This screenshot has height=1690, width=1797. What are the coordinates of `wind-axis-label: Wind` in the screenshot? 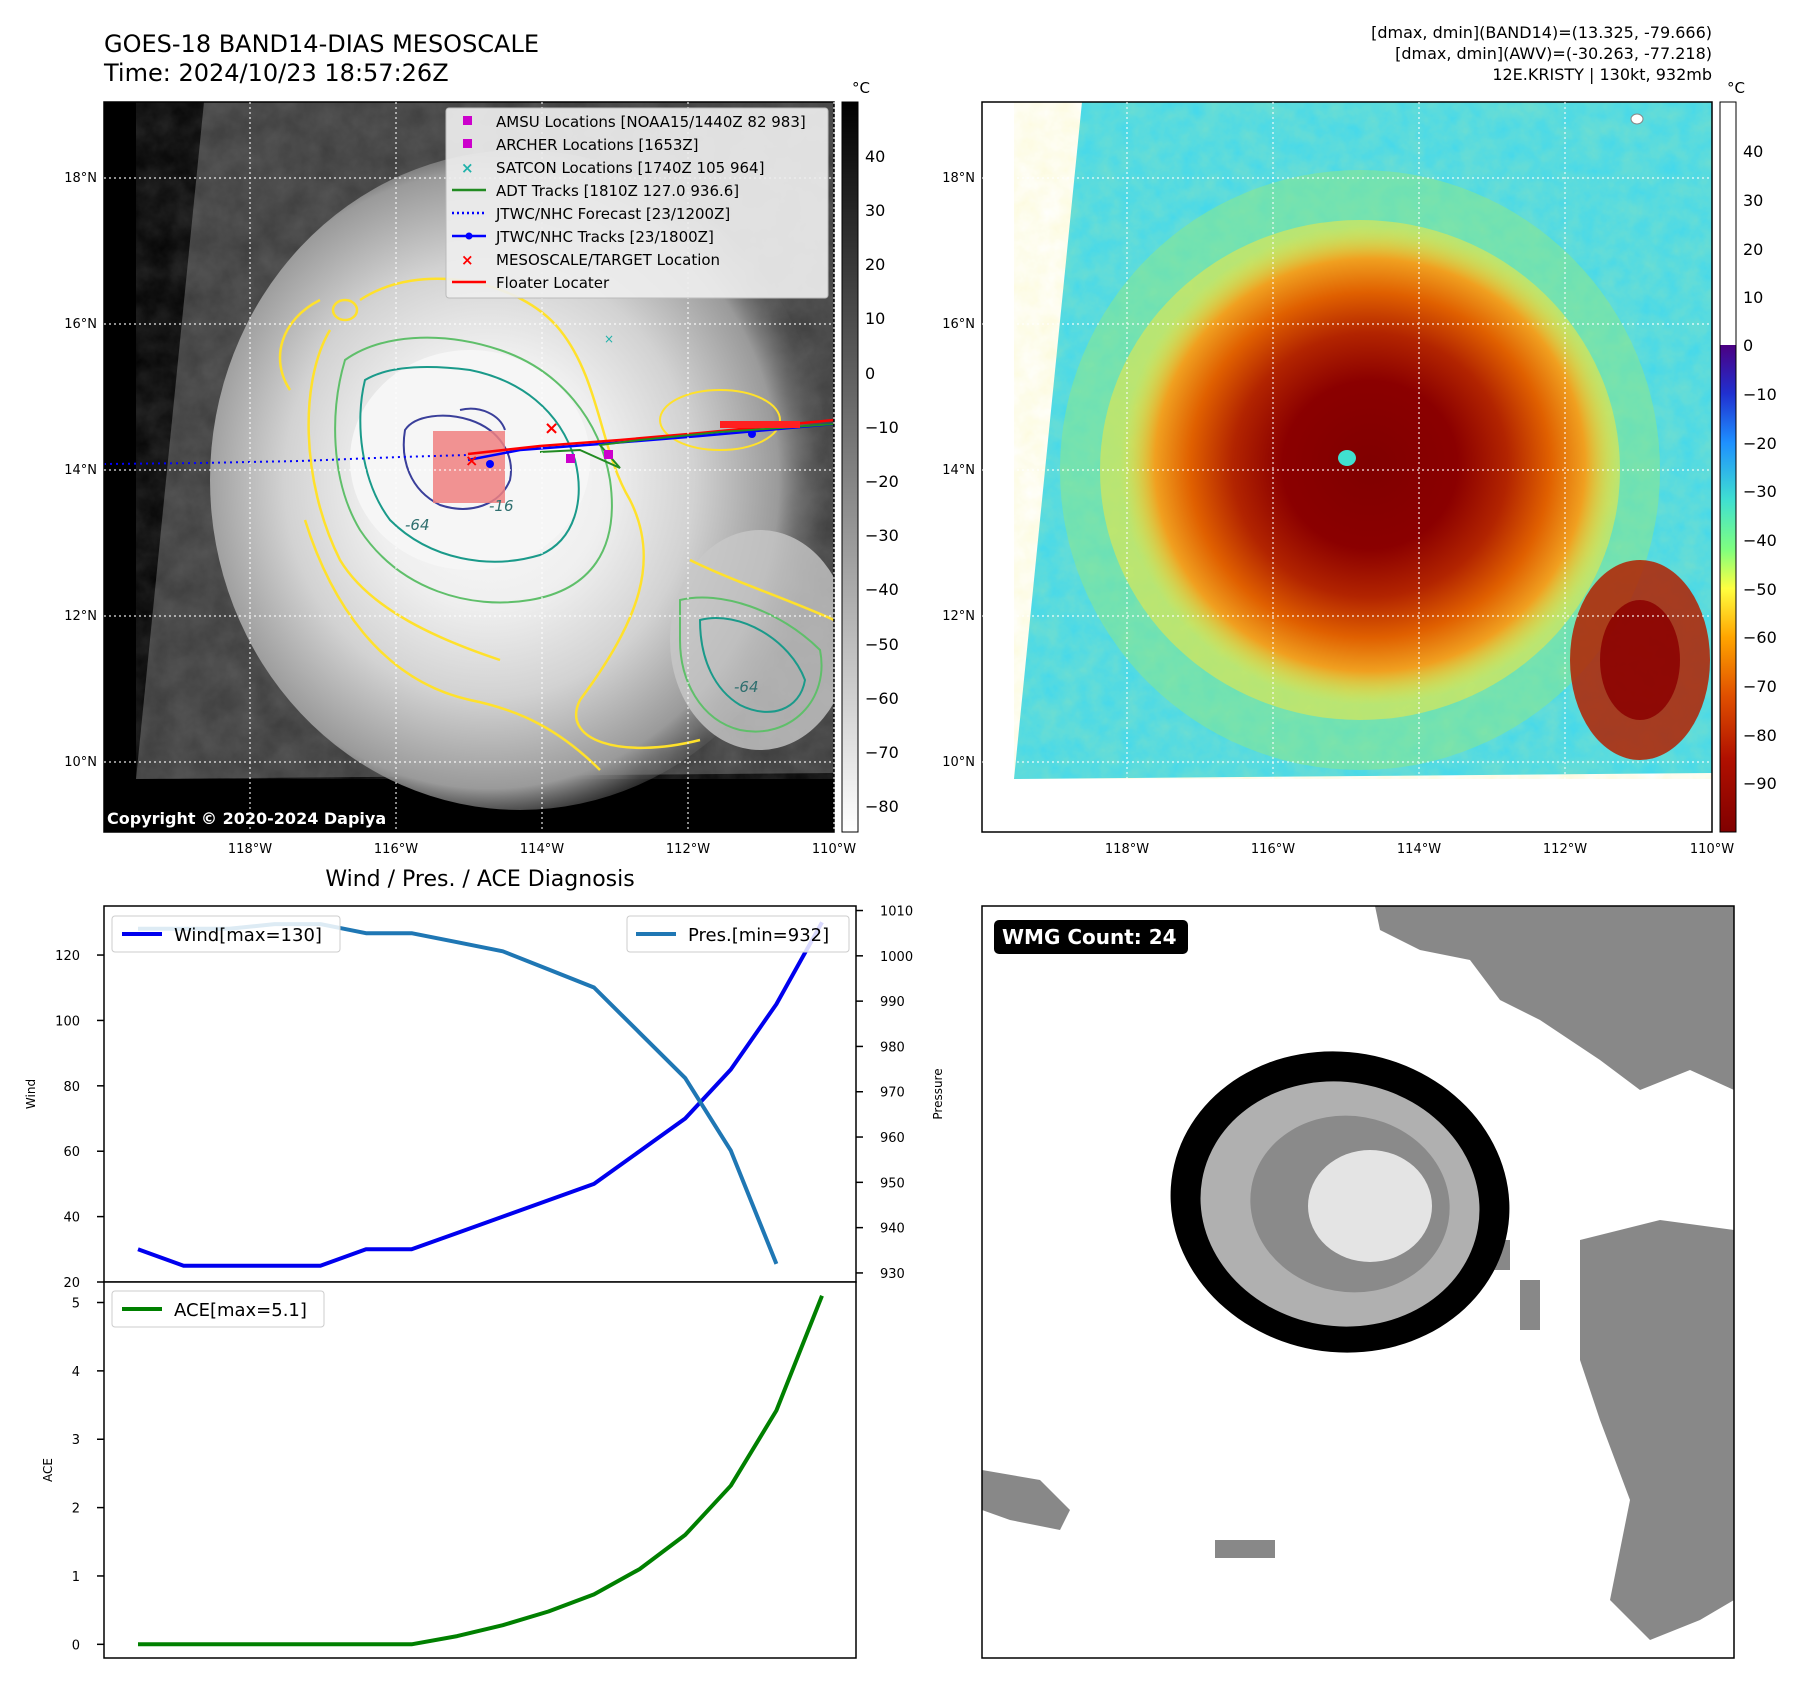 It's located at (31, 1094).